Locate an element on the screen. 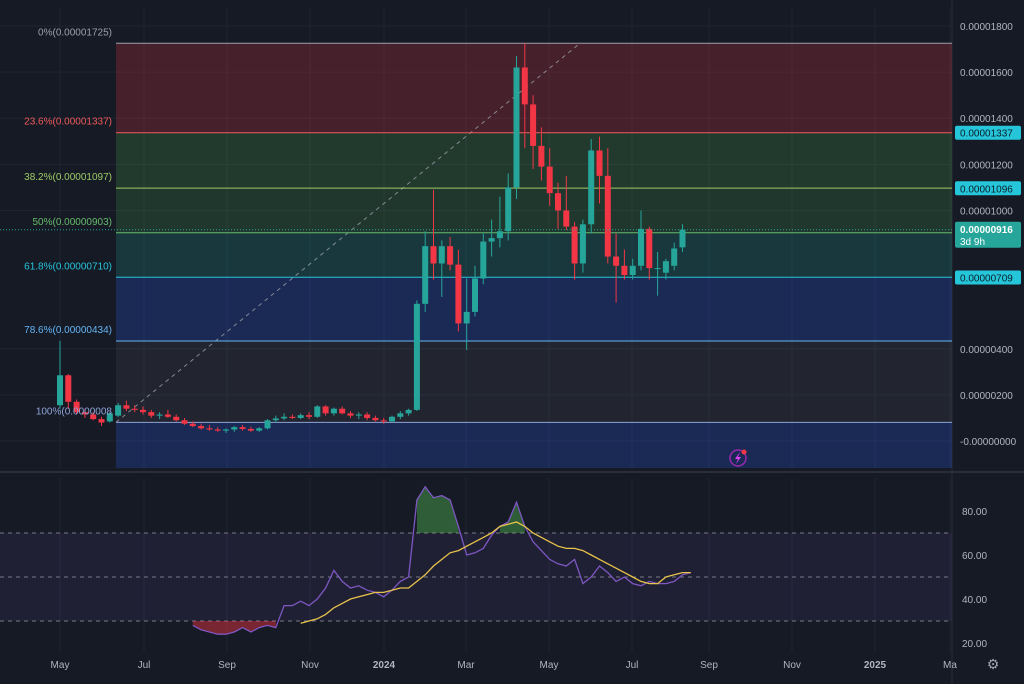 Image resolution: width=1024 pixels, height=684 pixels. fib-level-label: 100%(0.0000008 is located at coordinates (74, 411).